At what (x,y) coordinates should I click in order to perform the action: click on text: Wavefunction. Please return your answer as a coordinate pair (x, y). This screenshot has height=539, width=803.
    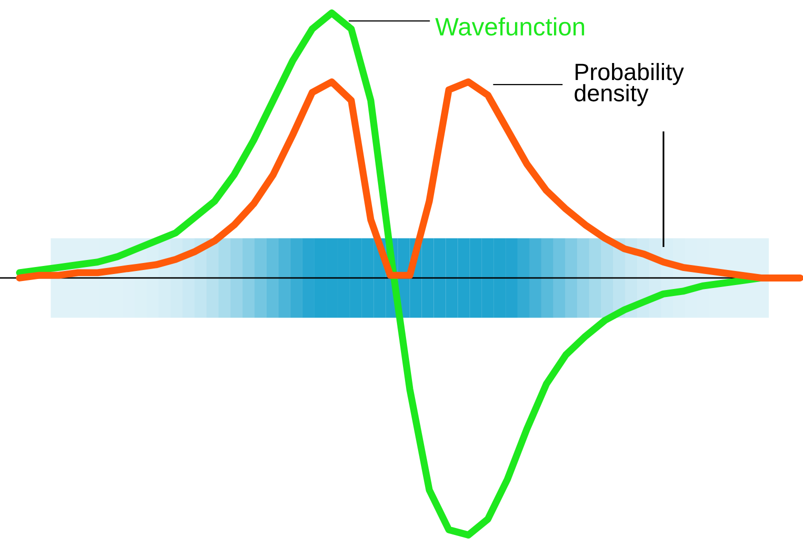
    Looking at the image, I should click on (509, 26).